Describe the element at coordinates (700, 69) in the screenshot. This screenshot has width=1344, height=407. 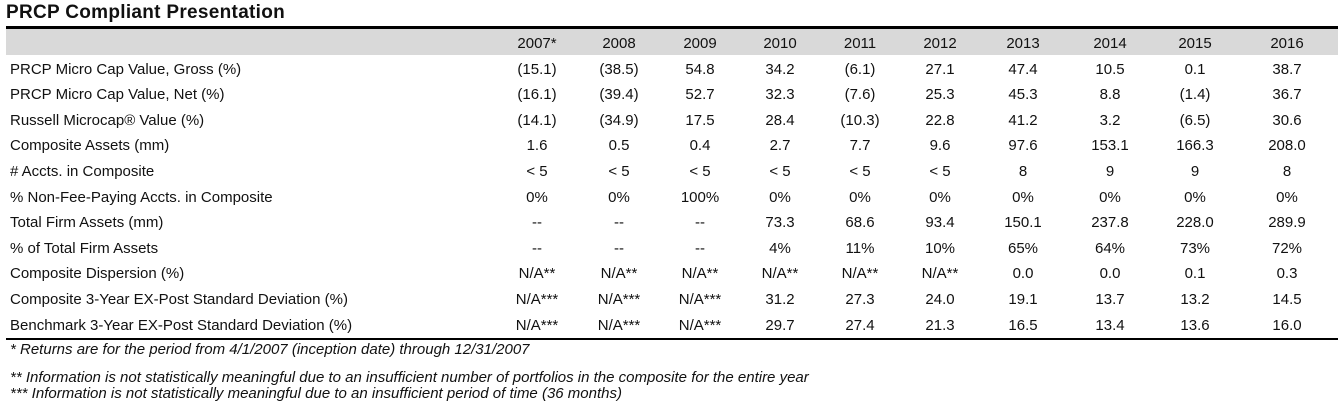
I see `table-cell: 54.8` at that location.